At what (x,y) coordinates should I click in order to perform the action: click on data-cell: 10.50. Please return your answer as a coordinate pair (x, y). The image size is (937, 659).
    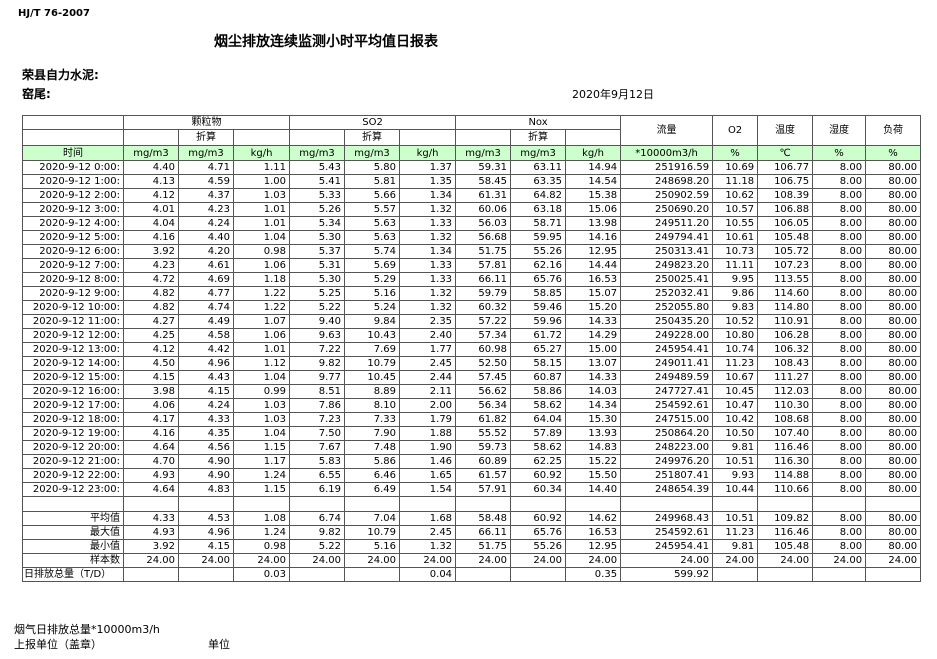
    Looking at the image, I should click on (735, 433).